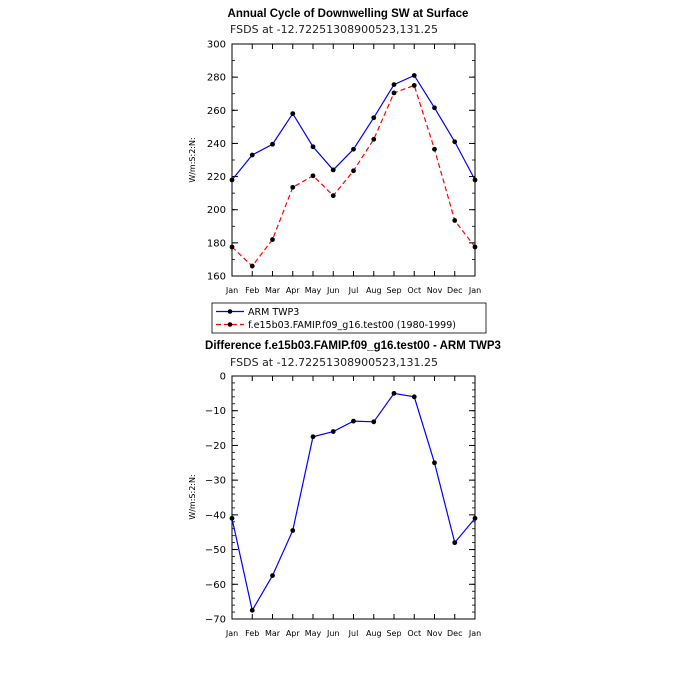 This screenshot has width=675, height=675. Describe the element at coordinates (192, 159) in the screenshot. I see `chart1-ylabel: W/m:S:2:N:` at that location.